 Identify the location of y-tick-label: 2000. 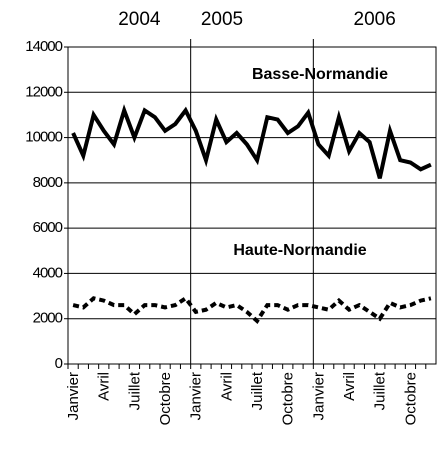
(48, 318).